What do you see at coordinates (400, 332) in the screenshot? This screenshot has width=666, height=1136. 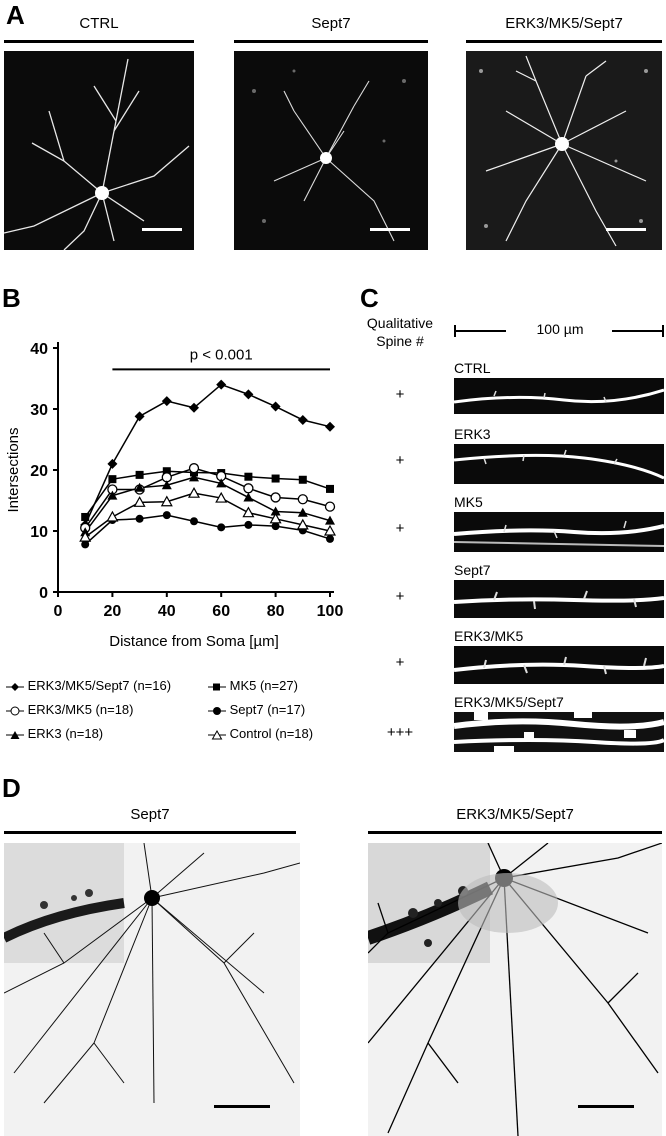 I see `spine-header: Qualitative Spine #` at bounding box center [400, 332].